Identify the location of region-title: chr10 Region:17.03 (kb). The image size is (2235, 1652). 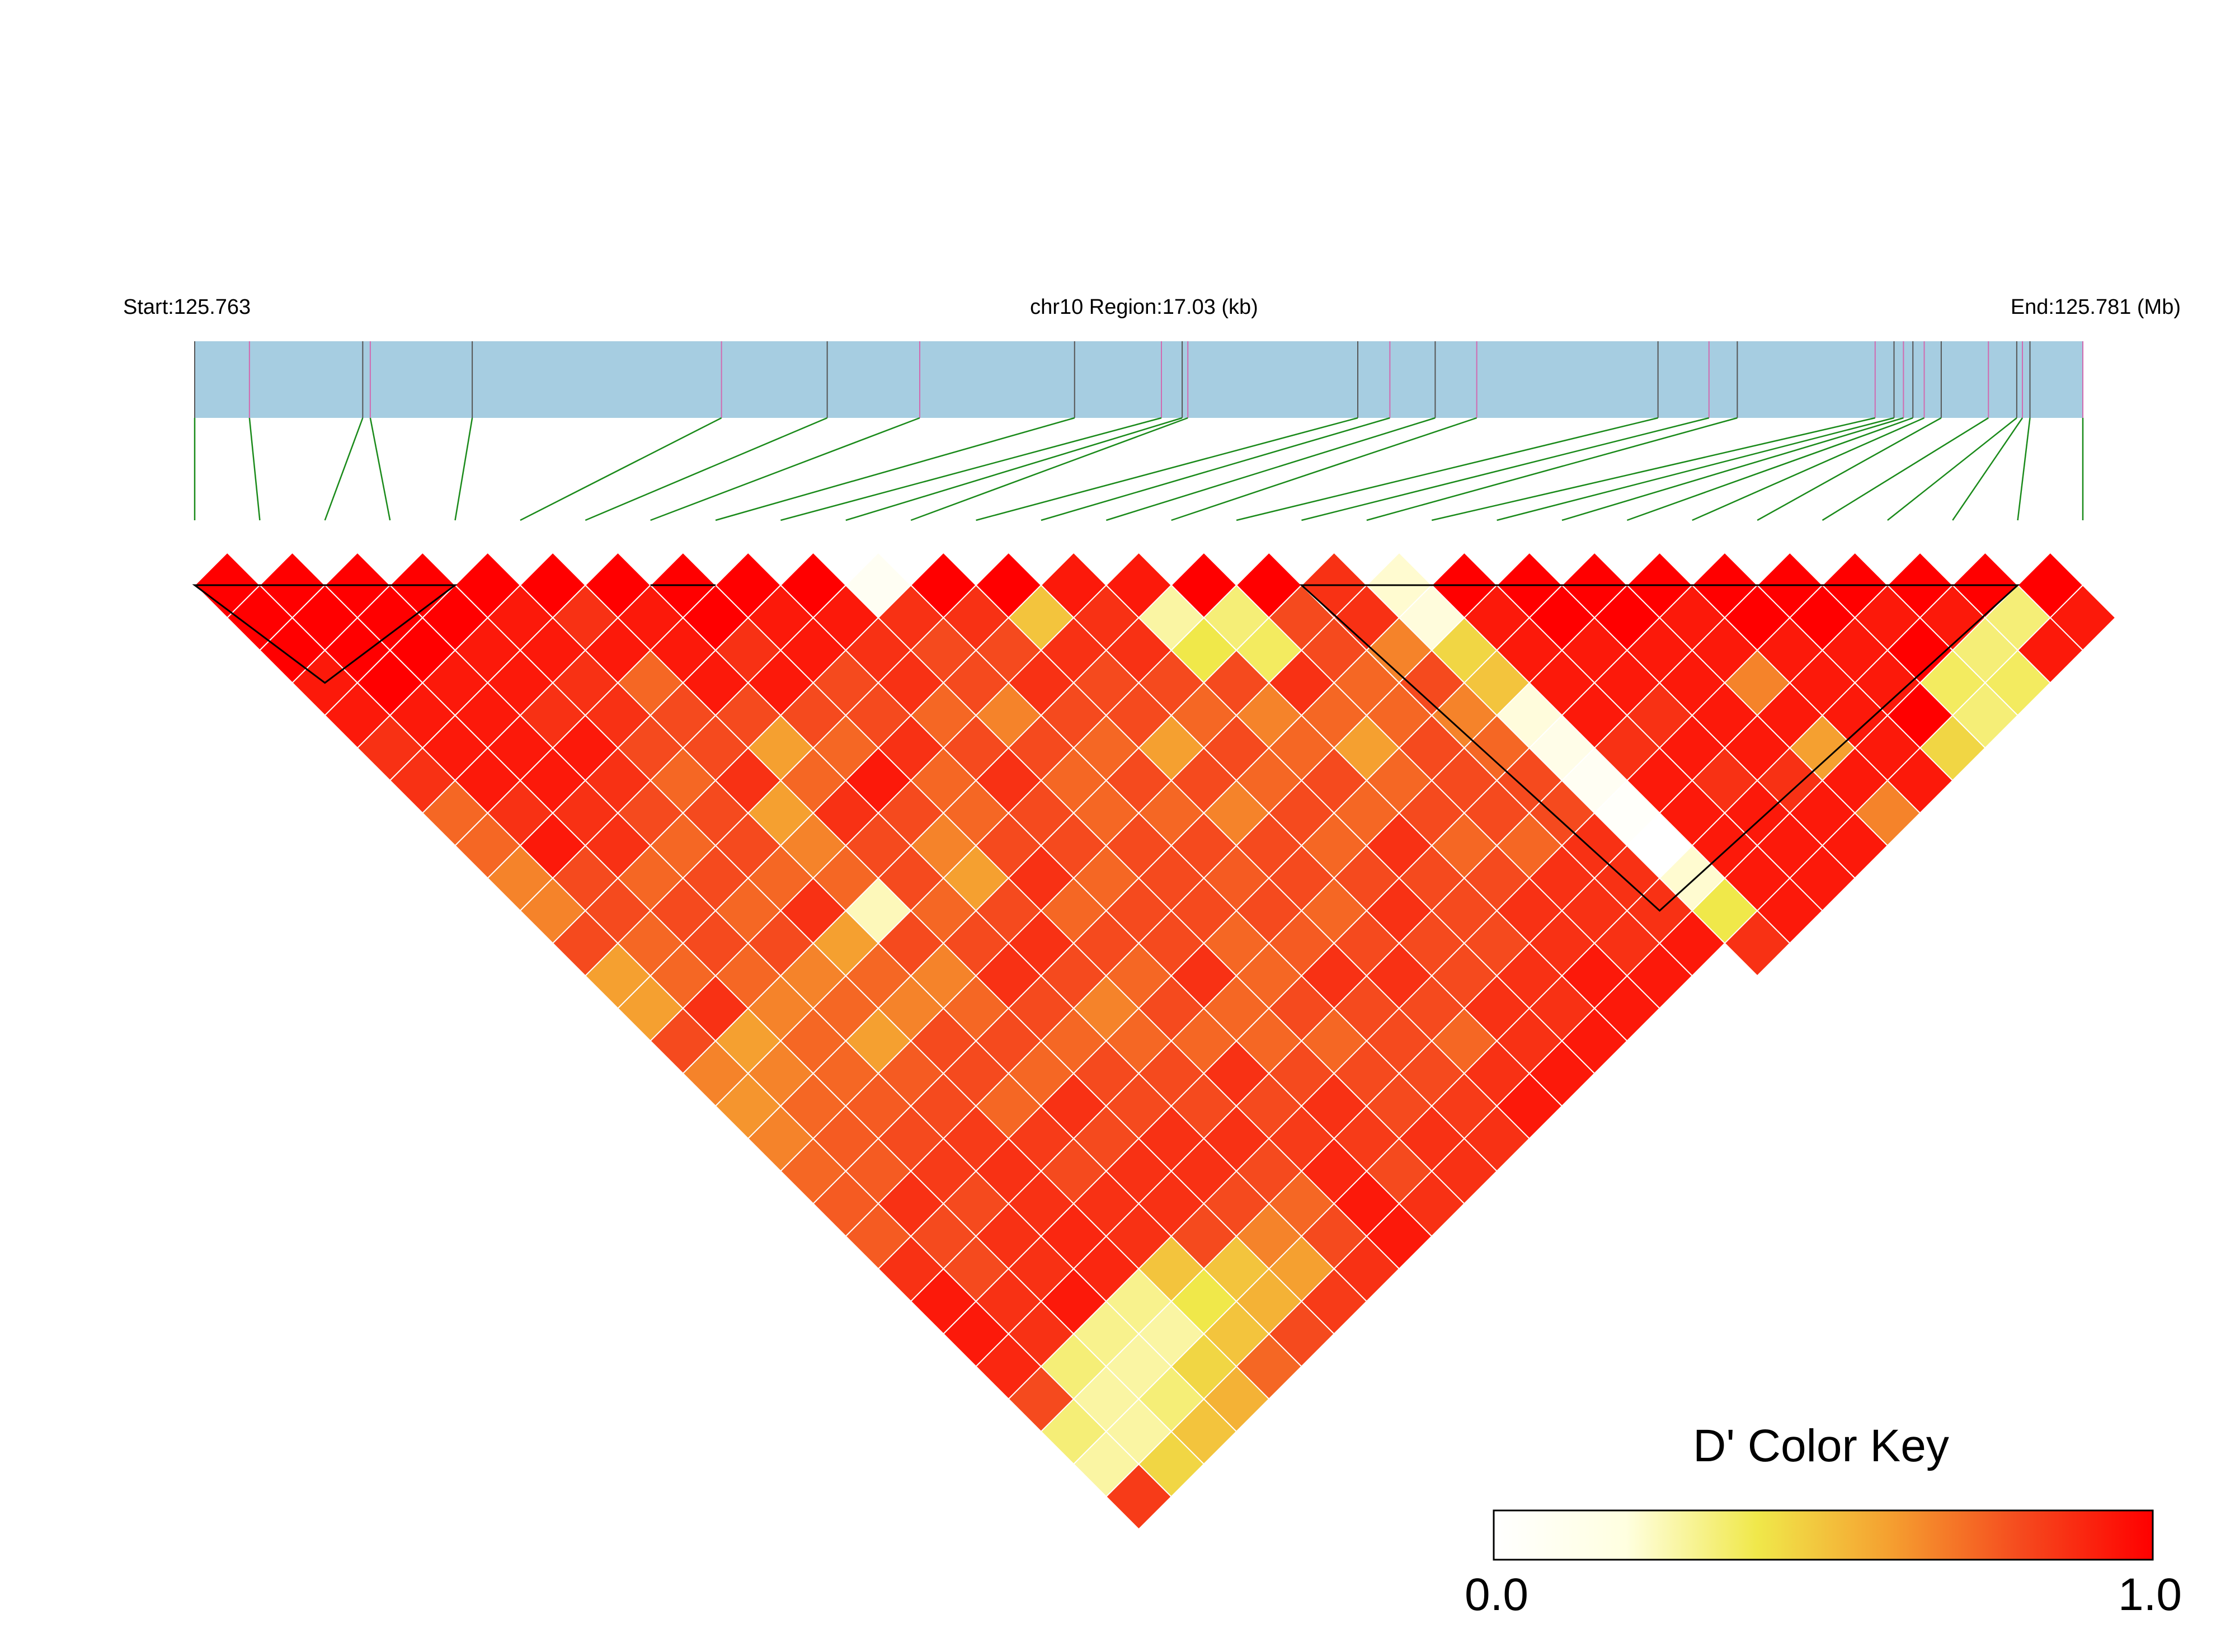
(1144, 307).